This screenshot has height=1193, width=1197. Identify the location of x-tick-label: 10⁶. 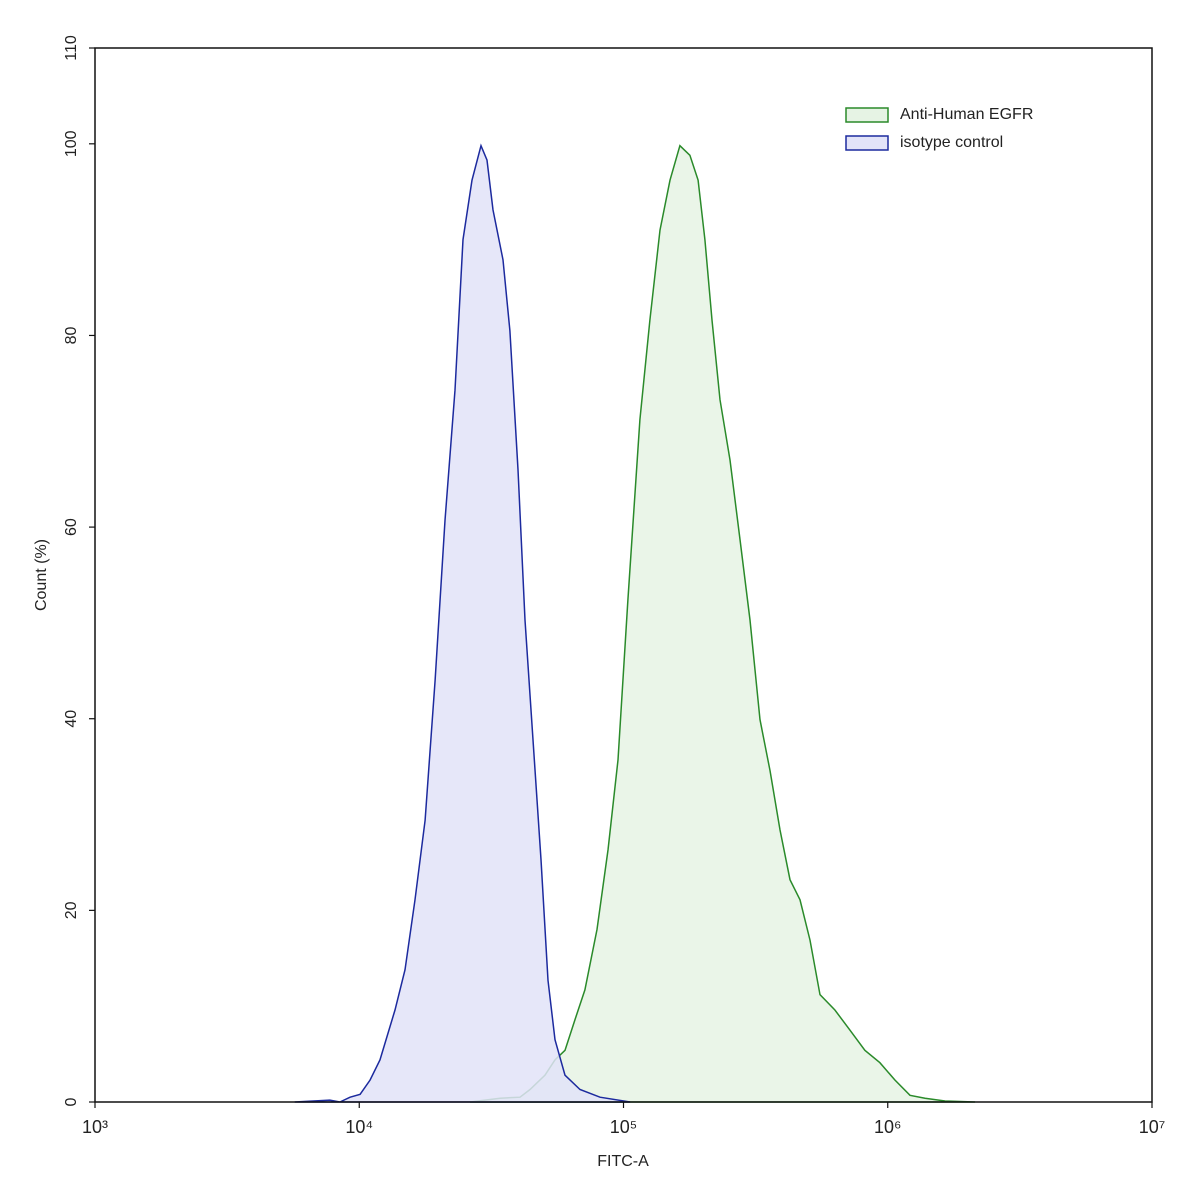
(887, 1127).